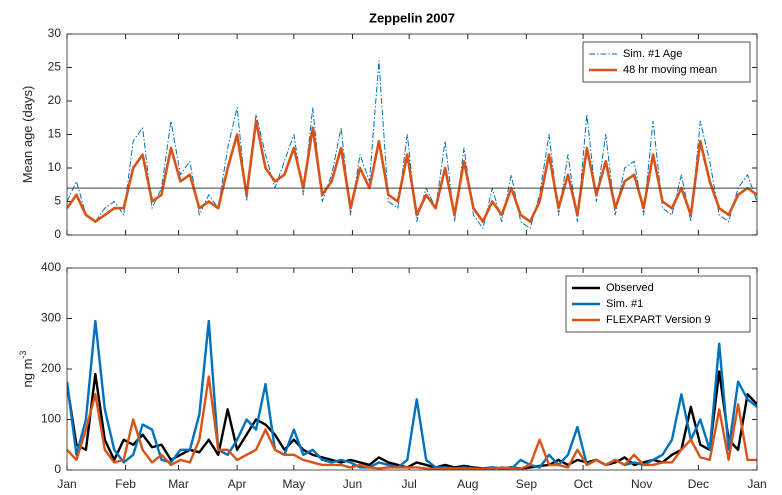 Image resolution: width=782 pixels, height=495 pixels. Describe the element at coordinates (125, 484) in the screenshot. I see `x-tick-label: Feb` at that location.